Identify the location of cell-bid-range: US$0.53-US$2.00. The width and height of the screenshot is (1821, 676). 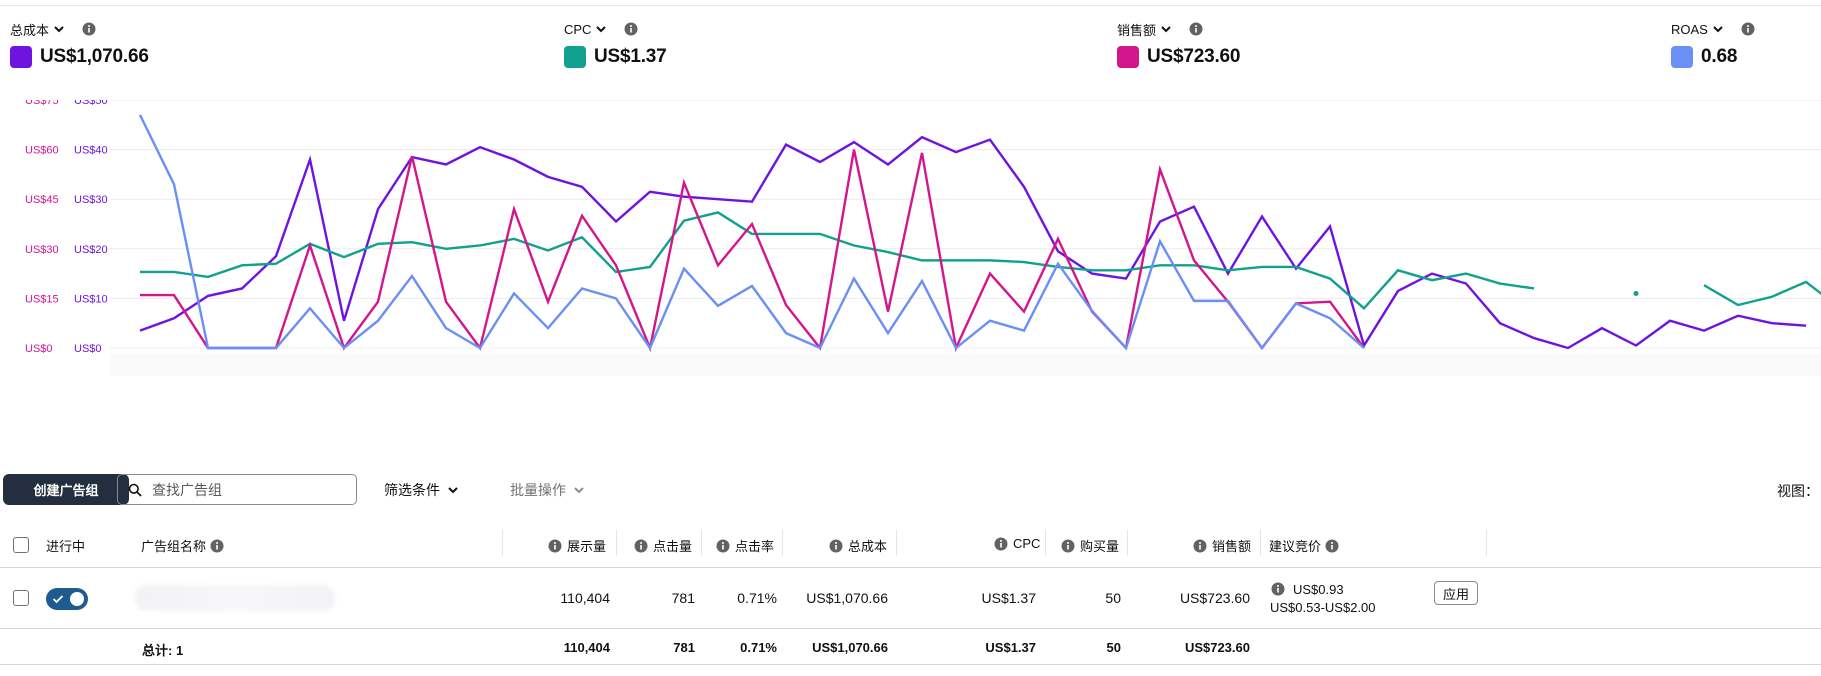
(1323, 607).